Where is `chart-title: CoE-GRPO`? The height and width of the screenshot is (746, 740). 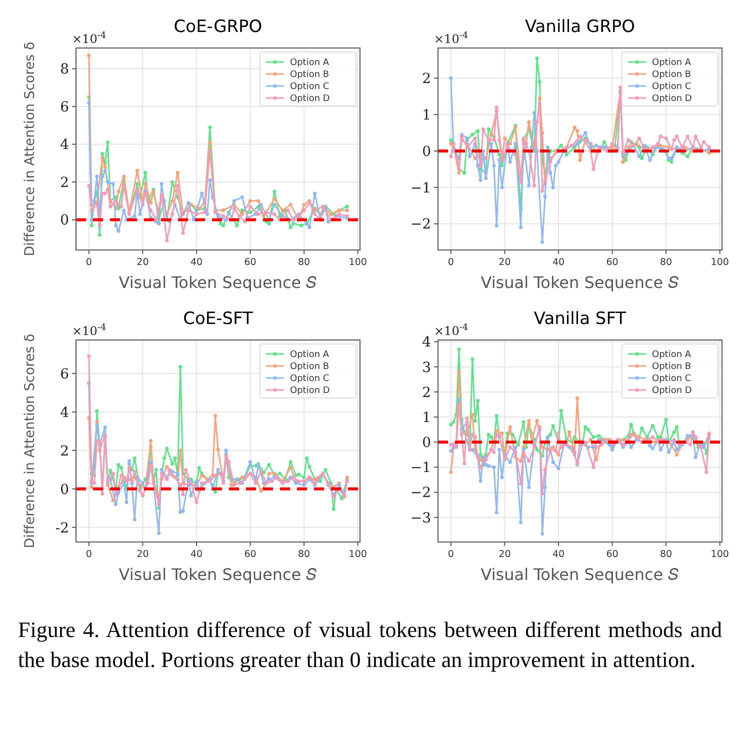
chart-title: CoE-GRPO is located at coordinates (218, 27).